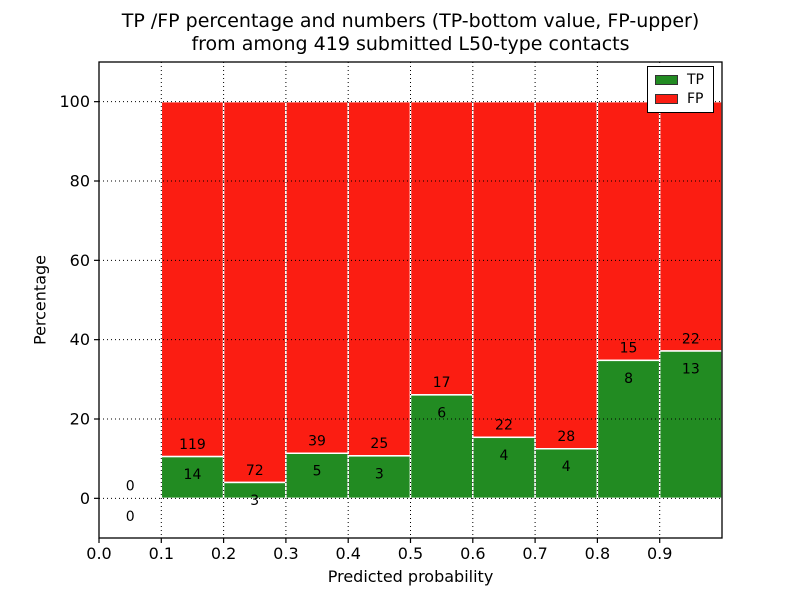 This screenshot has width=800, height=600. What do you see at coordinates (695, 98) in the screenshot?
I see `legend-label-fp: FP` at bounding box center [695, 98].